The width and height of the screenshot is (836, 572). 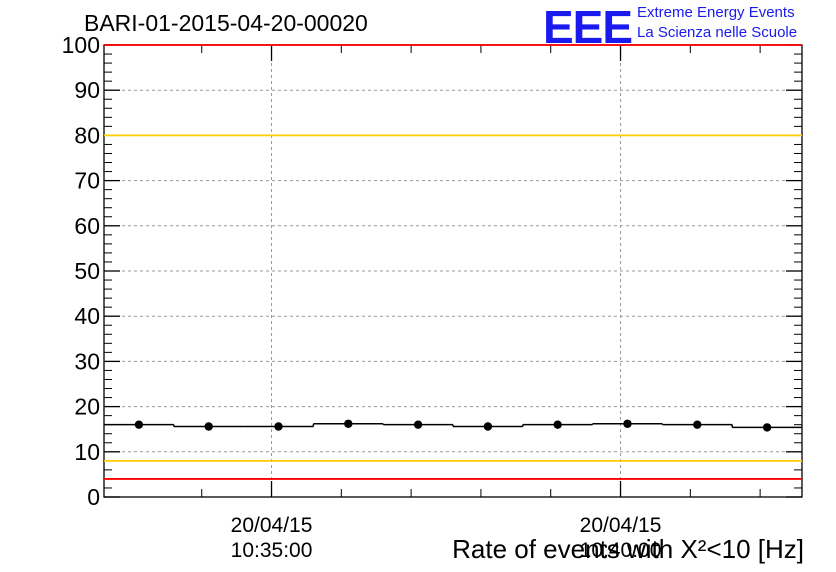 I want to click on x-axis-label: Rate of events with X²<10 [Hz], so click(x=628, y=549).